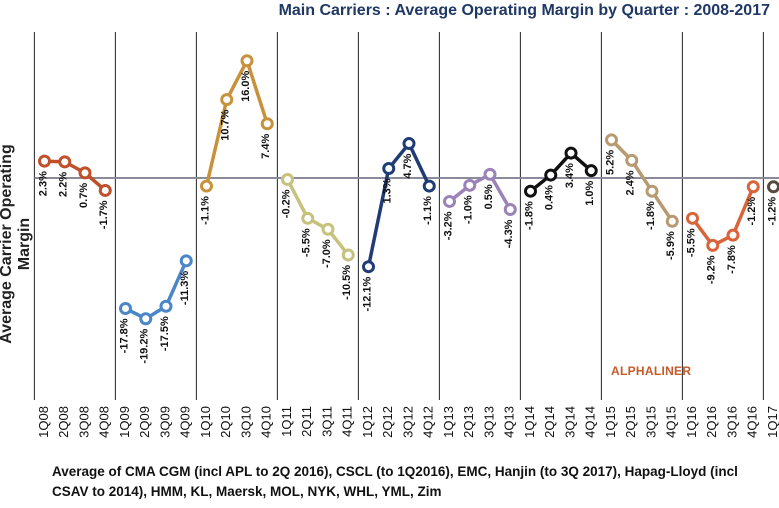 The height and width of the screenshot is (508, 779). I want to click on series-line-2015, so click(642, 180).